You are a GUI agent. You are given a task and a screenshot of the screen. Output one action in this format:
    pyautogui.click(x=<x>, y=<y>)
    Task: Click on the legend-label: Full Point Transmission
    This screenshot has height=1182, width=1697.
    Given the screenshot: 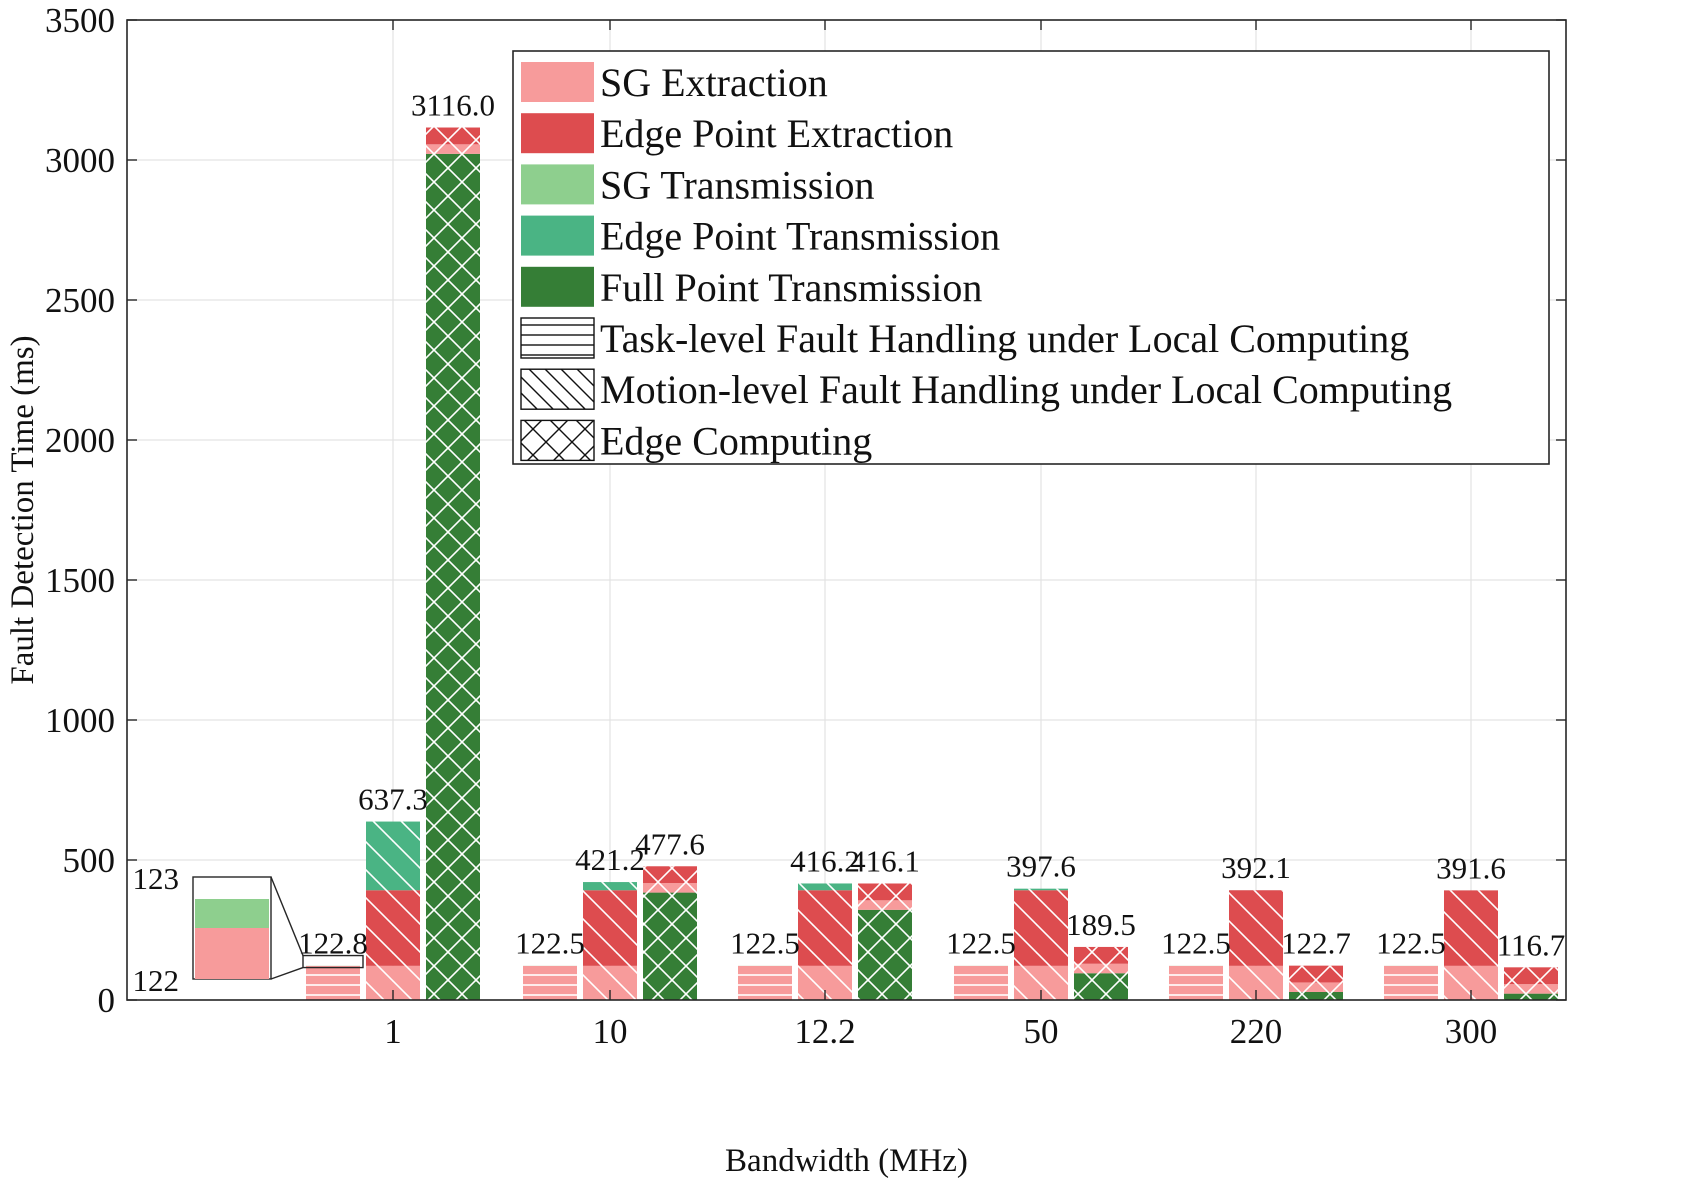 What is the action you would take?
    pyautogui.click(x=791, y=287)
    